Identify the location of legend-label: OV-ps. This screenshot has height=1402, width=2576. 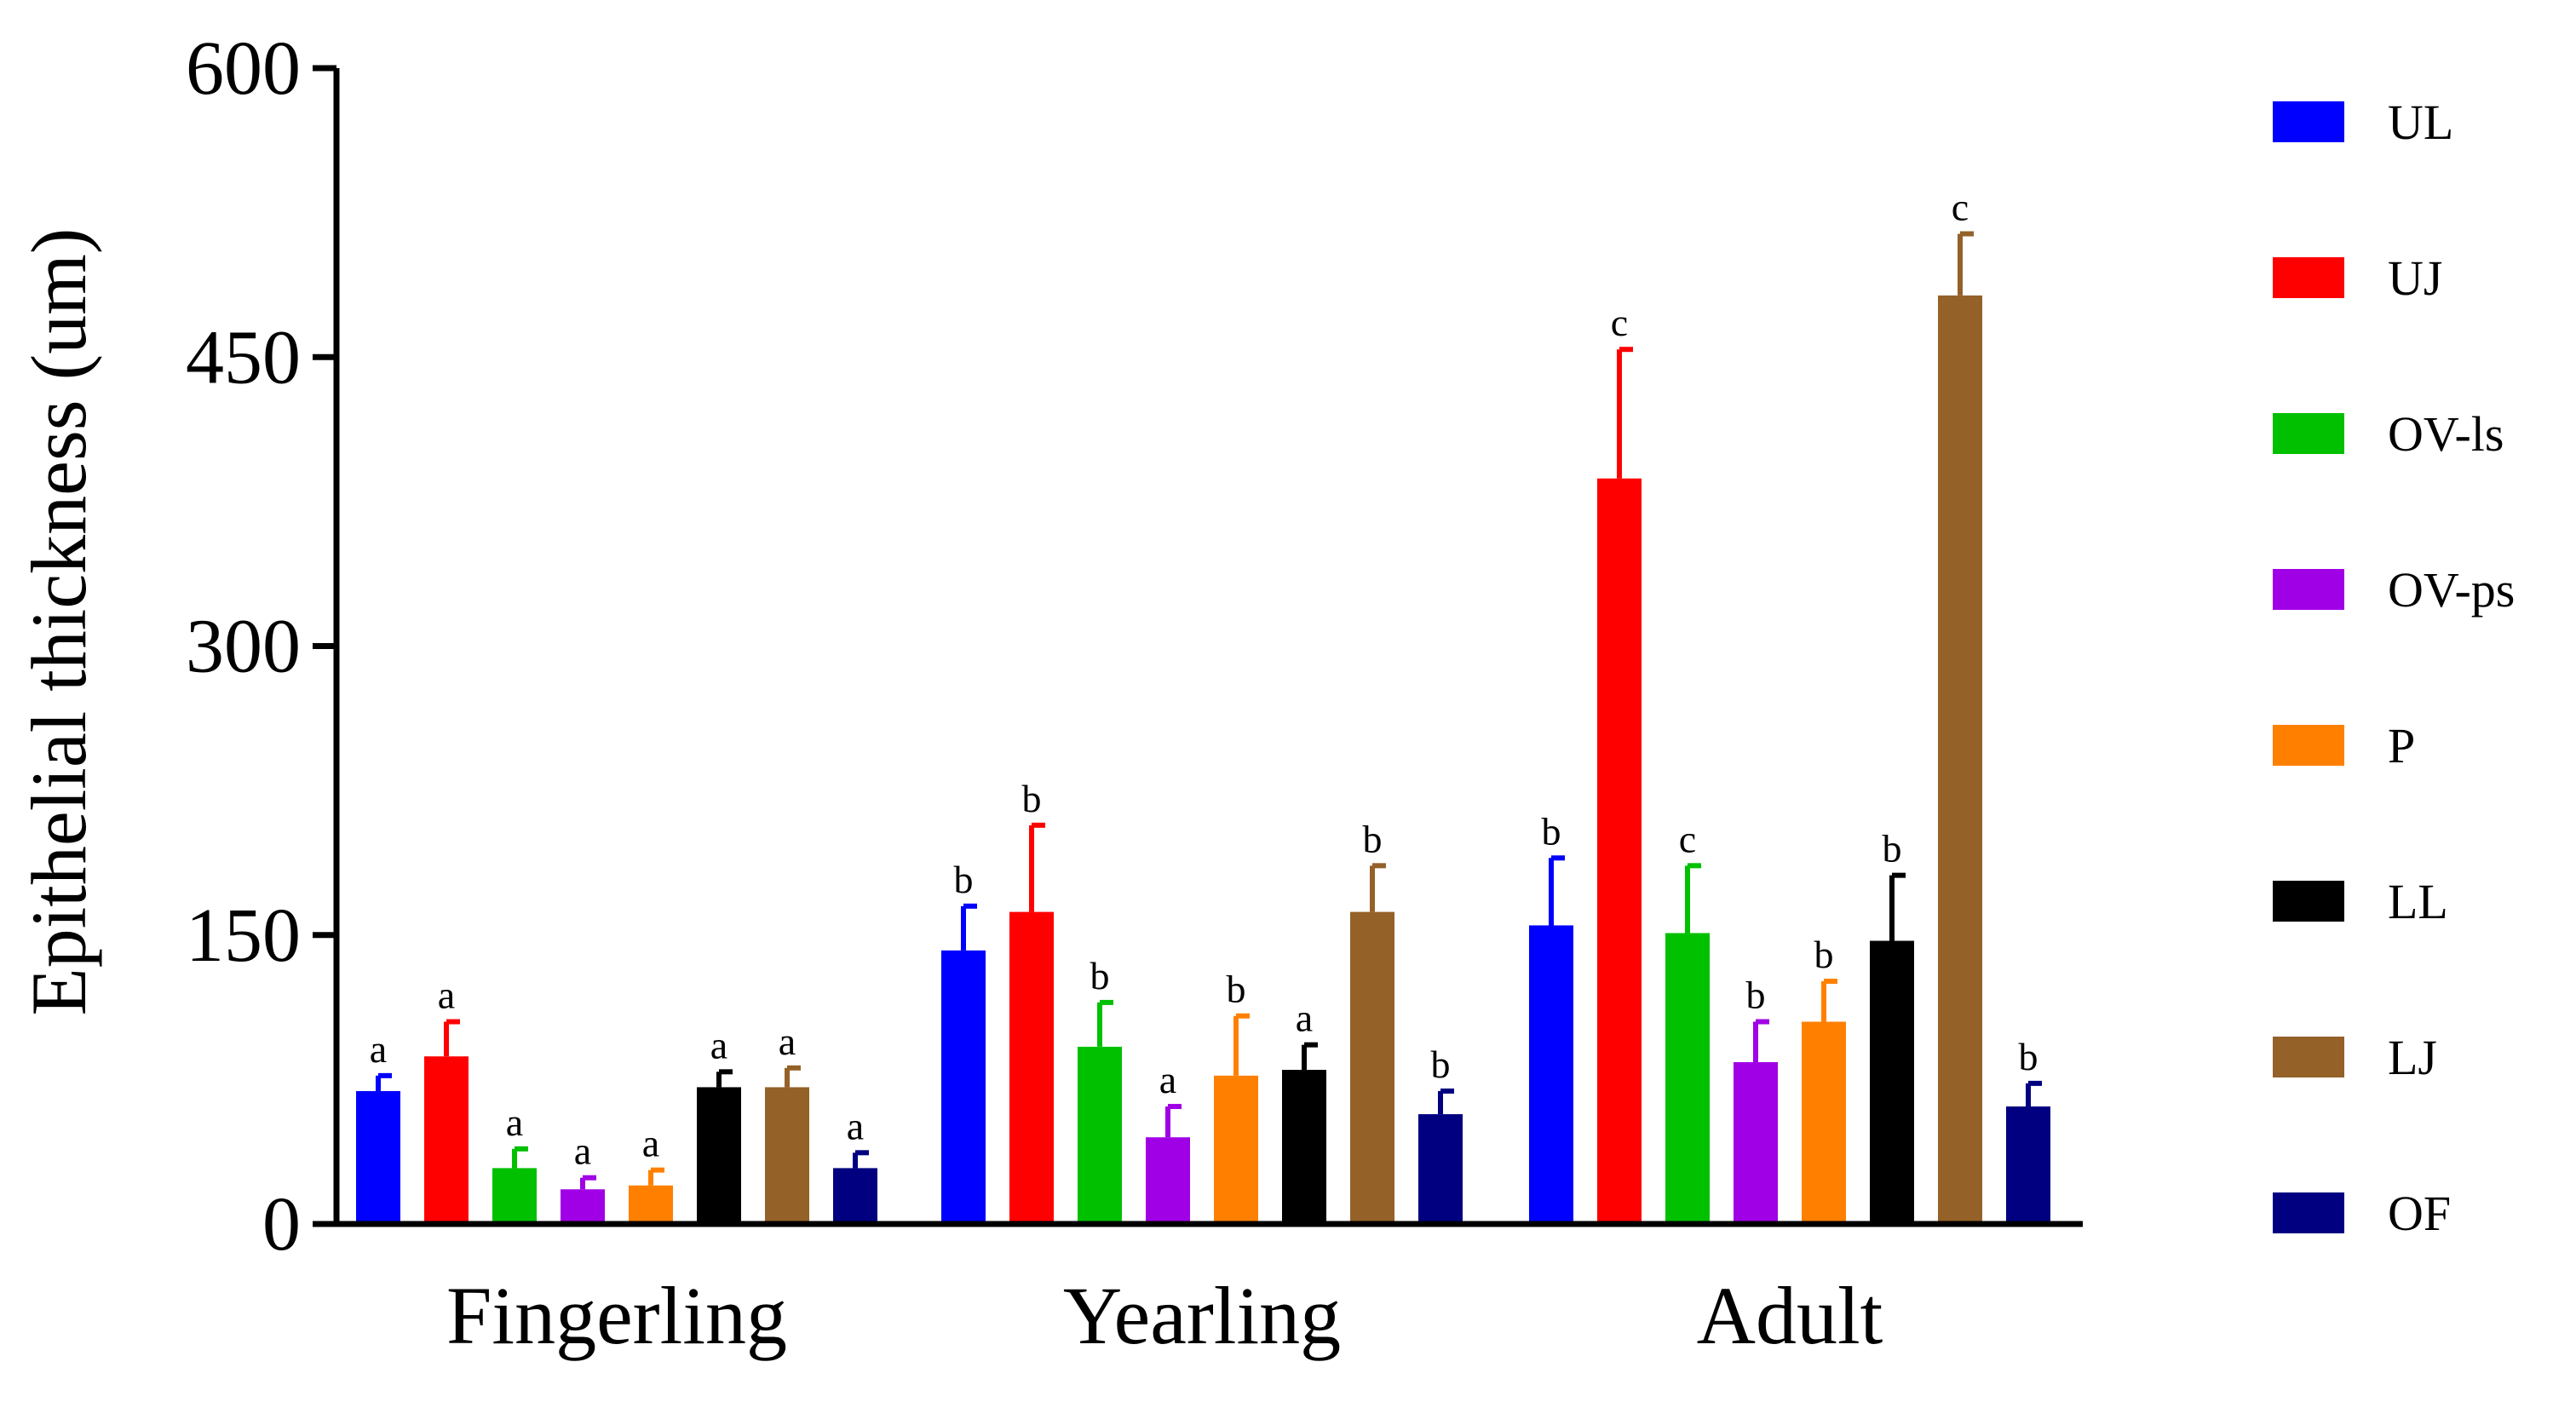
(2452, 590).